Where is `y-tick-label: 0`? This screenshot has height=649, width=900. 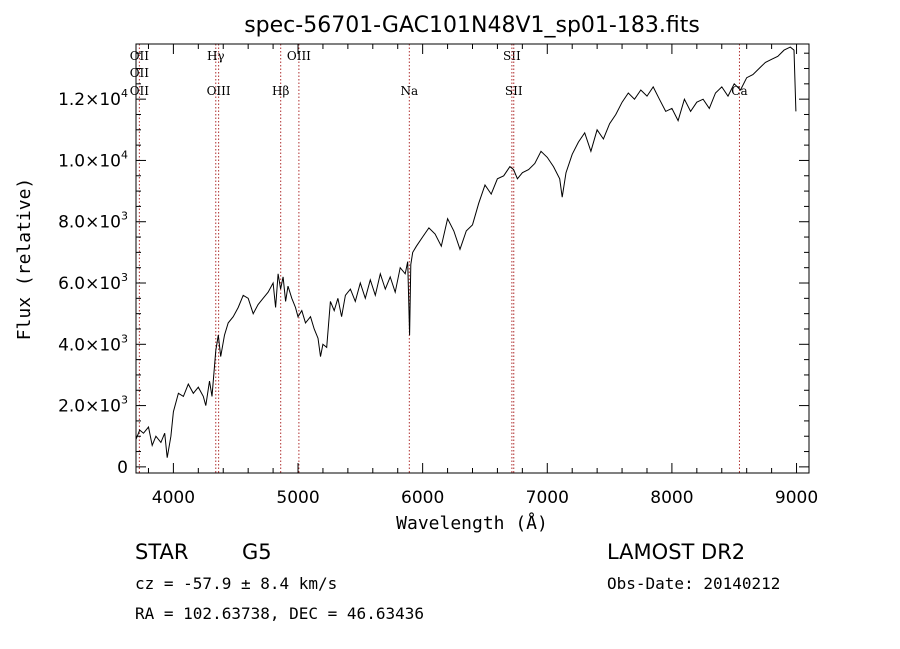
y-tick-label: 0 is located at coordinates (122, 468).